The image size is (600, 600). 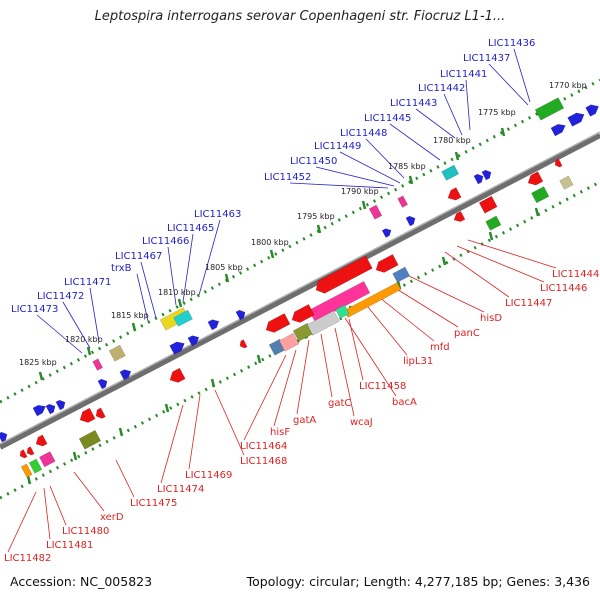 What do you see at coordinates (304, 420) in the screenshot?
I see `lower-gene-label: gatA` at bounding box center [304, 420].